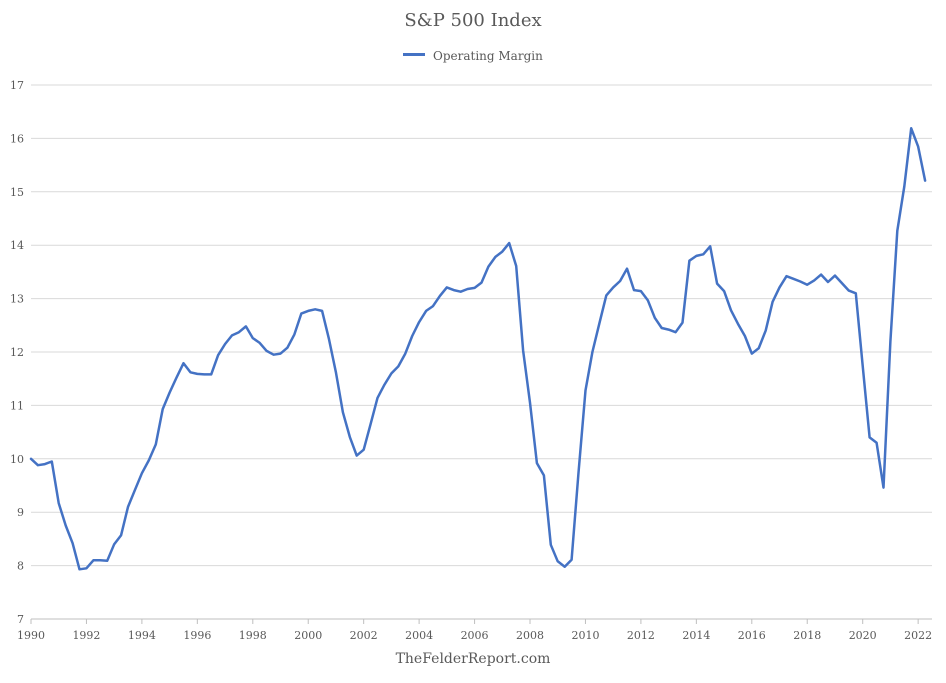 This screenshot has height=683, width=946. What do you see at coordinates (17, 85) in the screenshot?
I see `y-tick-label: 17` at bounding box center [17, 85].